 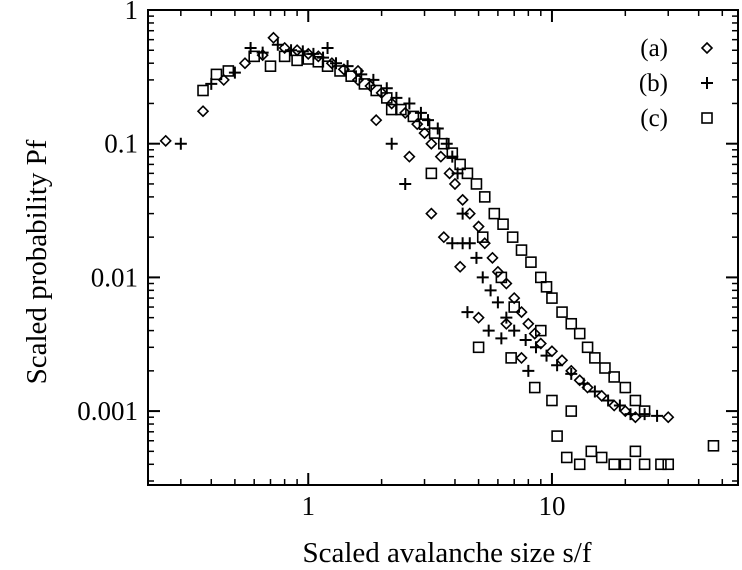 What do you see at coordinates (121, 144) in the screenshot?
I see `y-tick-label: 0.1` at bounding box center [121, 144].